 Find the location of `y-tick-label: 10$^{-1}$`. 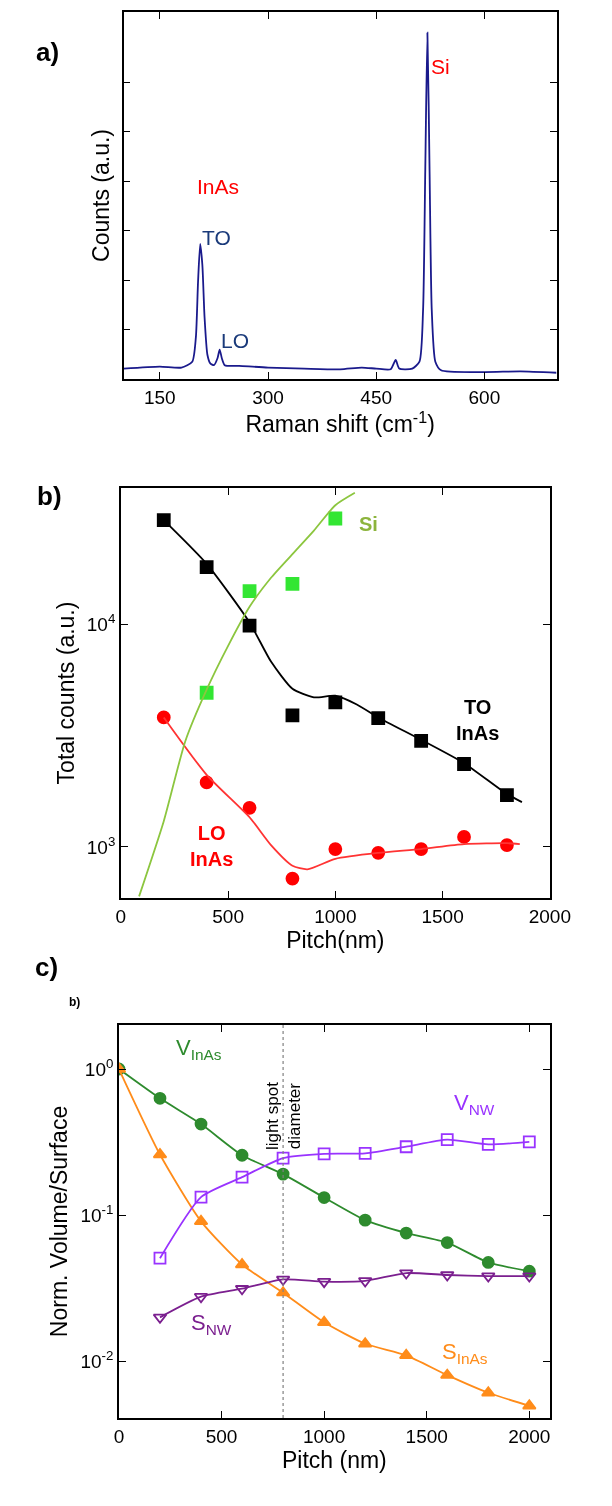

y-tick-label: 10$^{-1}$ is located at coordinates (97, 1213).